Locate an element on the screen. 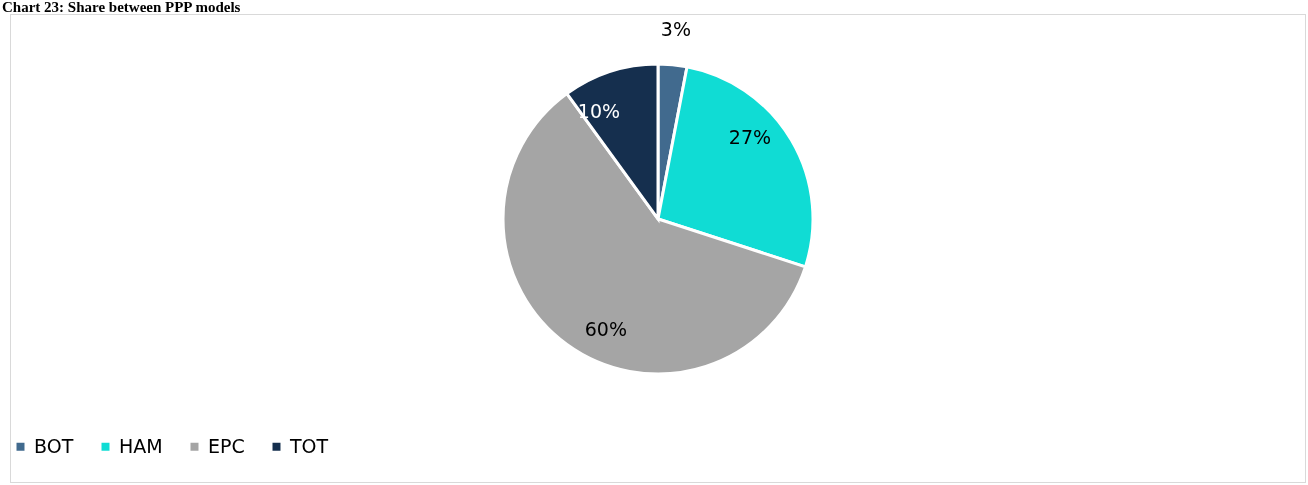 The image size is (1308, 485). legend-label: BOT is located at coordinates (54, 445).